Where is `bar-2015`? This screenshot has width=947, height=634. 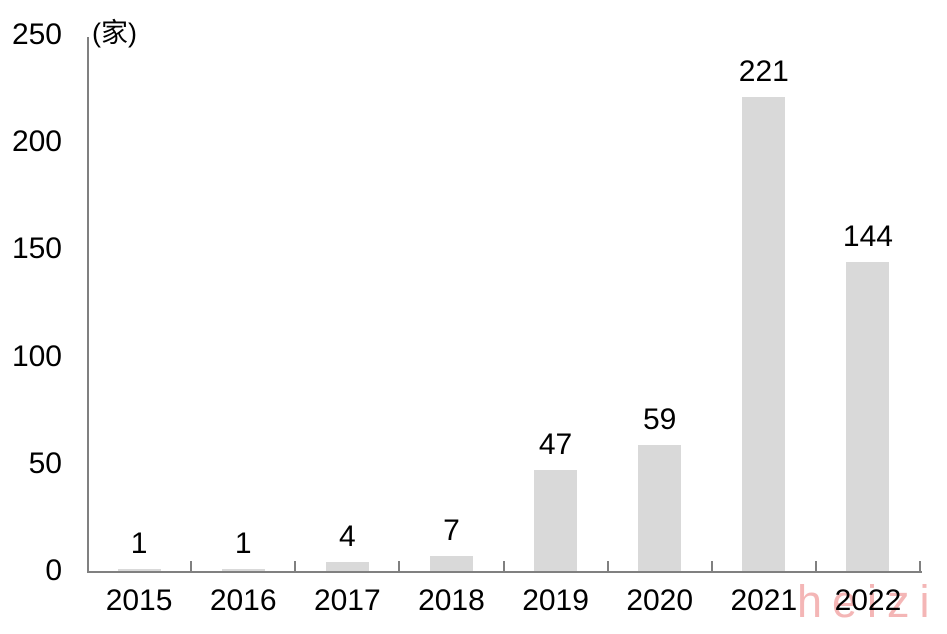 bar-2015 is located at coordinates (139, 570).